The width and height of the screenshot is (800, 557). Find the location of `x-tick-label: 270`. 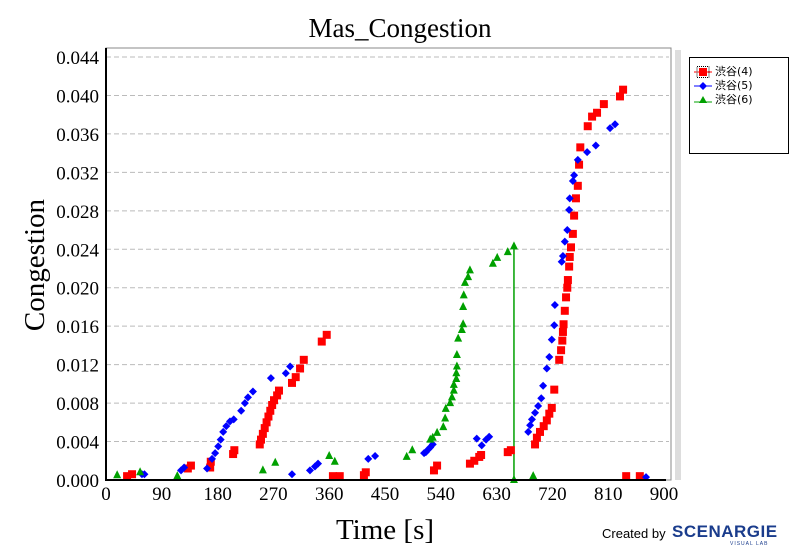

x-tick-label: 270 is located at coordinates (273, 494).